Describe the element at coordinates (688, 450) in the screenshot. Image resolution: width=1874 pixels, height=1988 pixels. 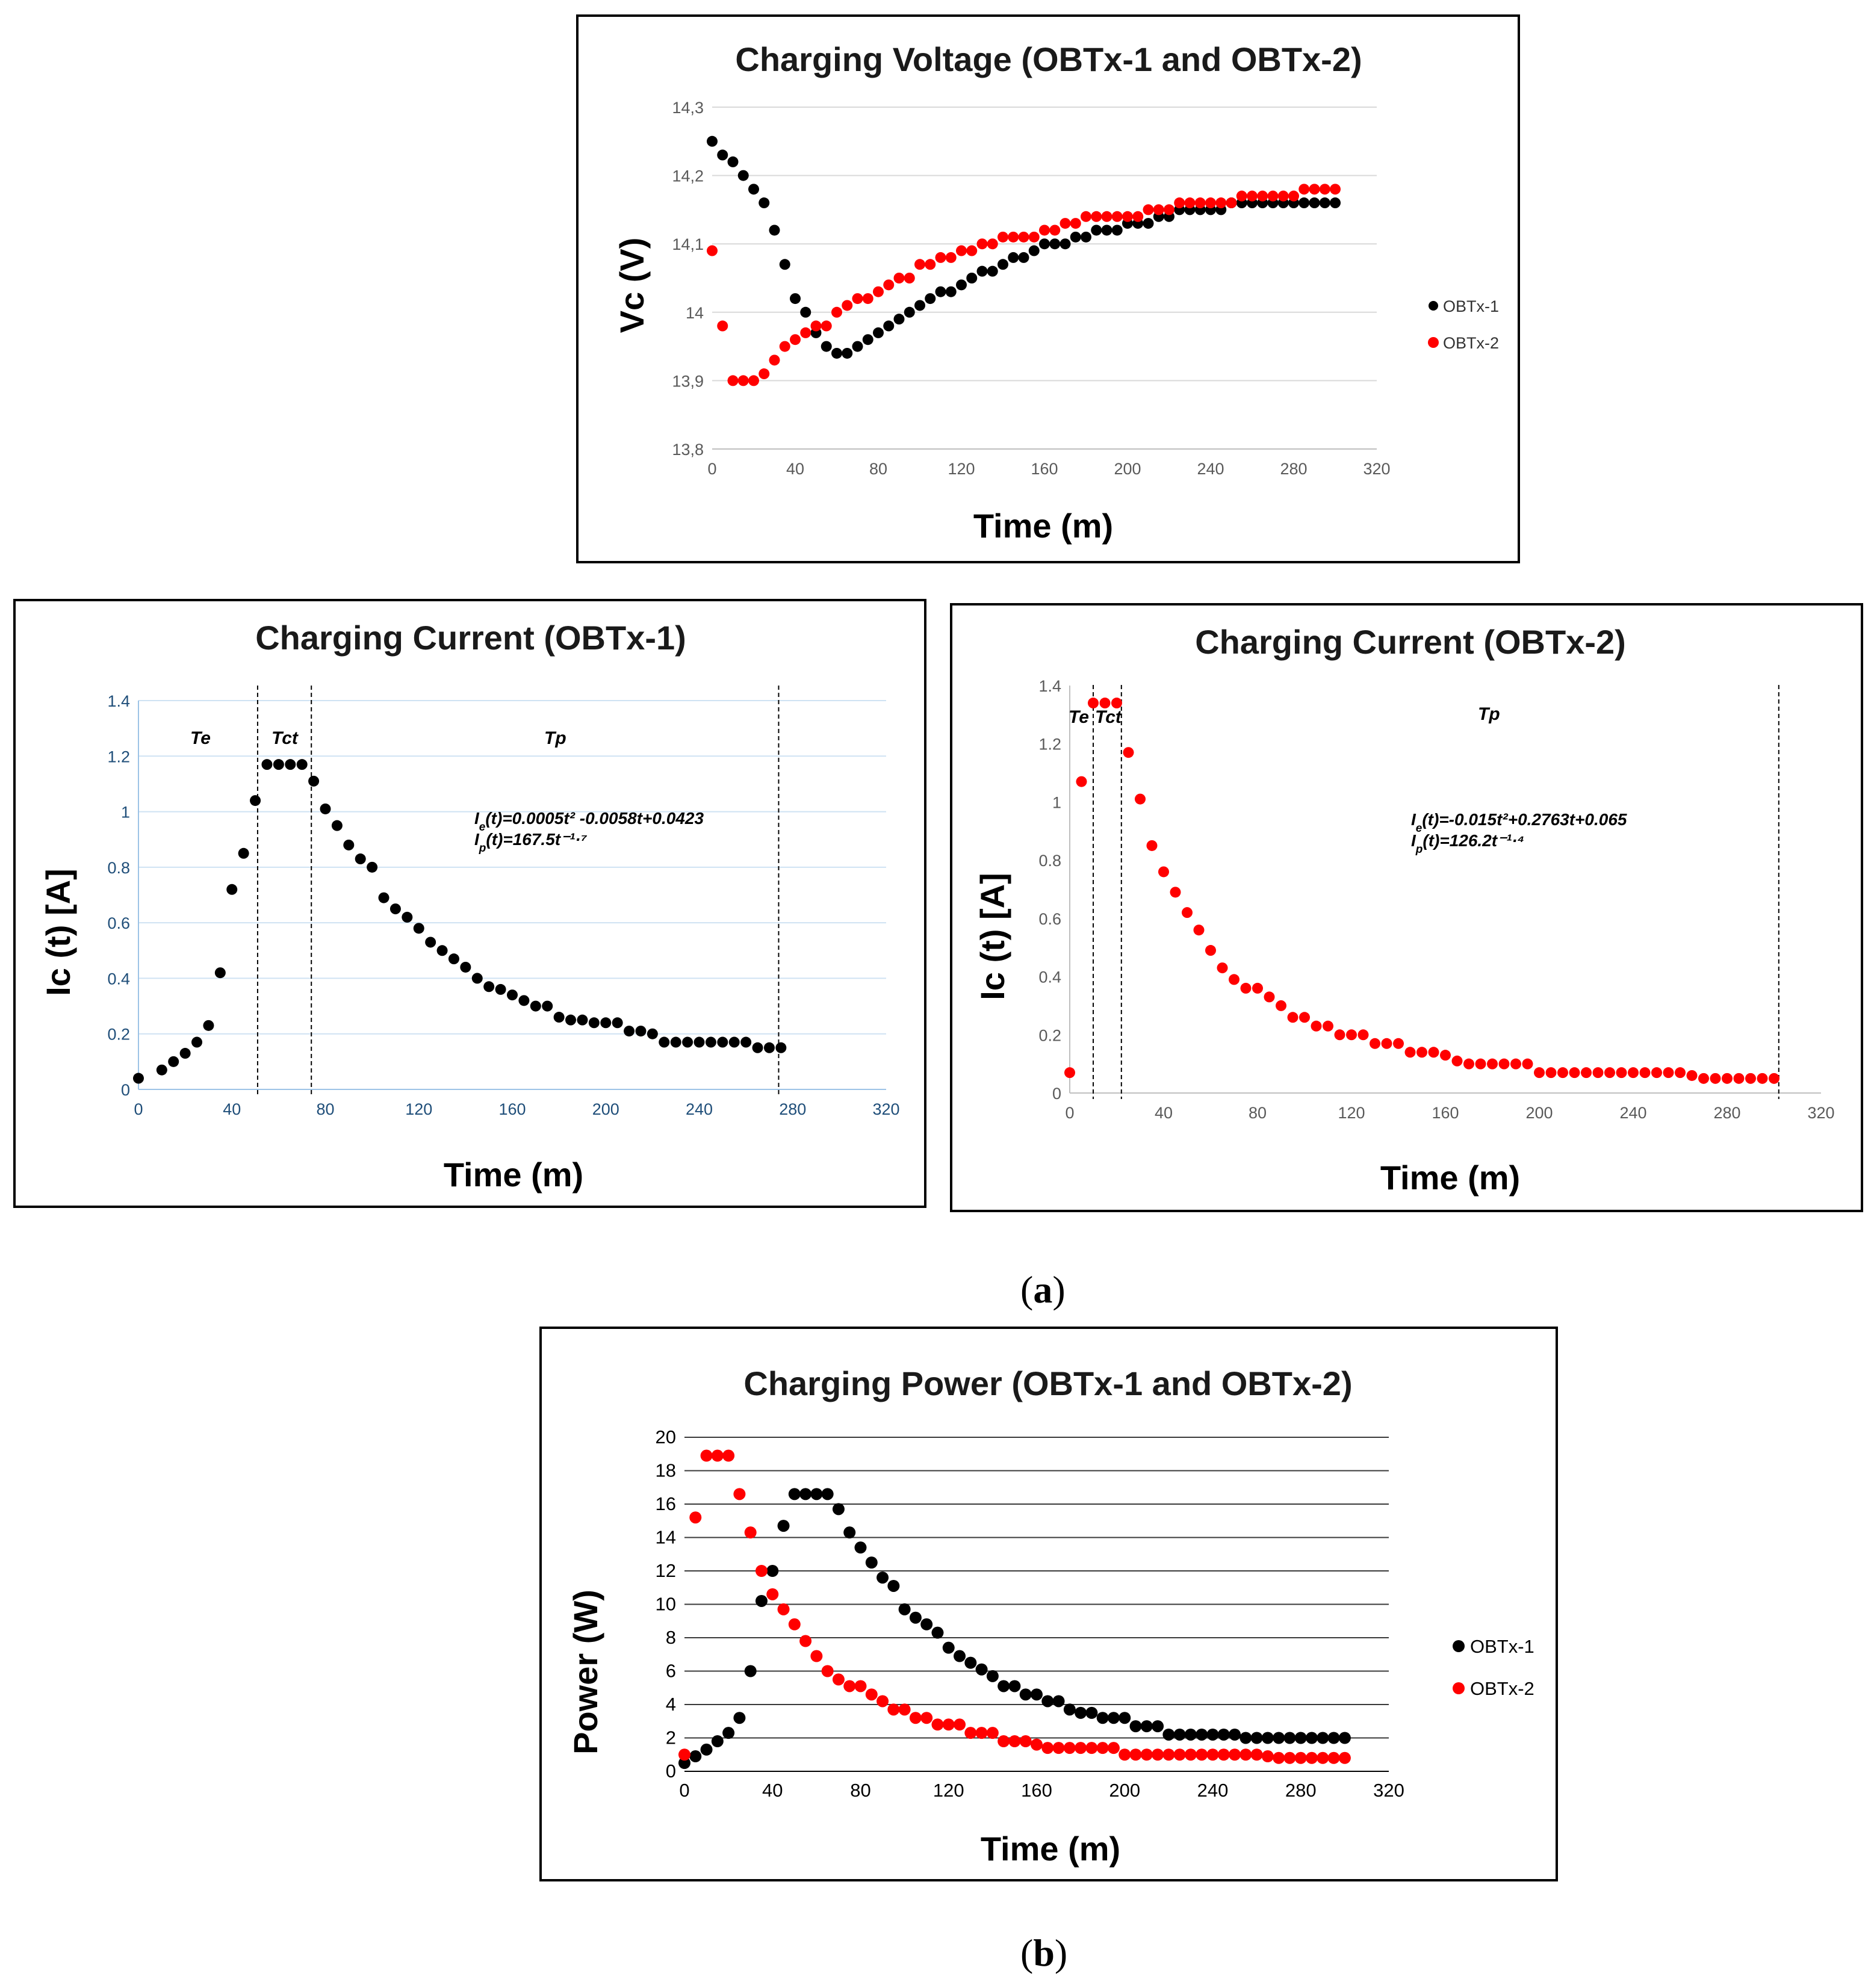
I see `voltage-y-tick-label: 13,8` at that location.